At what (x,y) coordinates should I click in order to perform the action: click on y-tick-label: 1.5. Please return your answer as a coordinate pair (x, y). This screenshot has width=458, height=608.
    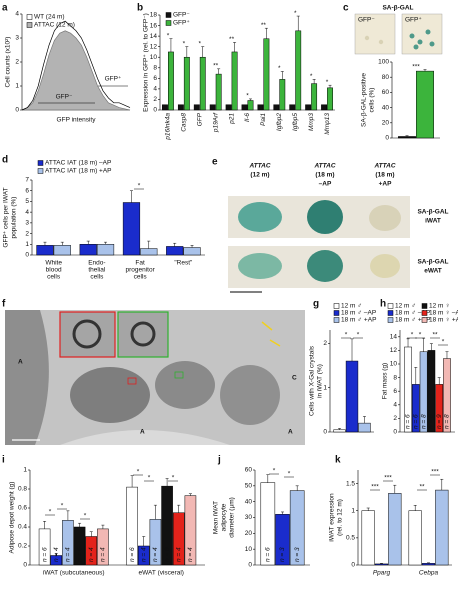
    Looking at the image, I should click on (350, 483).